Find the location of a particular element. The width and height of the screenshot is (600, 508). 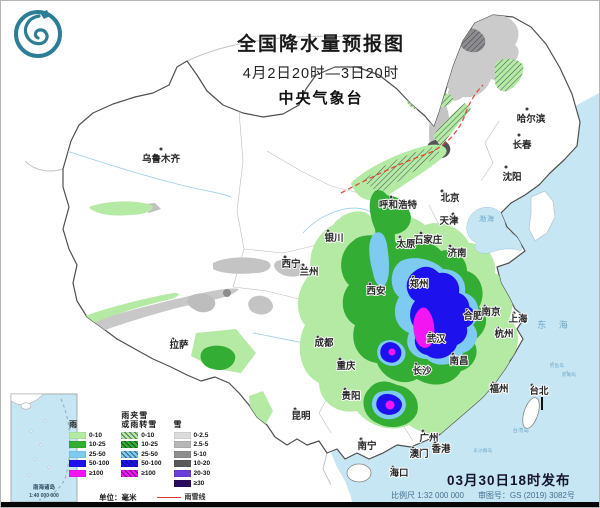

legend-value: 5-10 is located at coordinates (200, 454).